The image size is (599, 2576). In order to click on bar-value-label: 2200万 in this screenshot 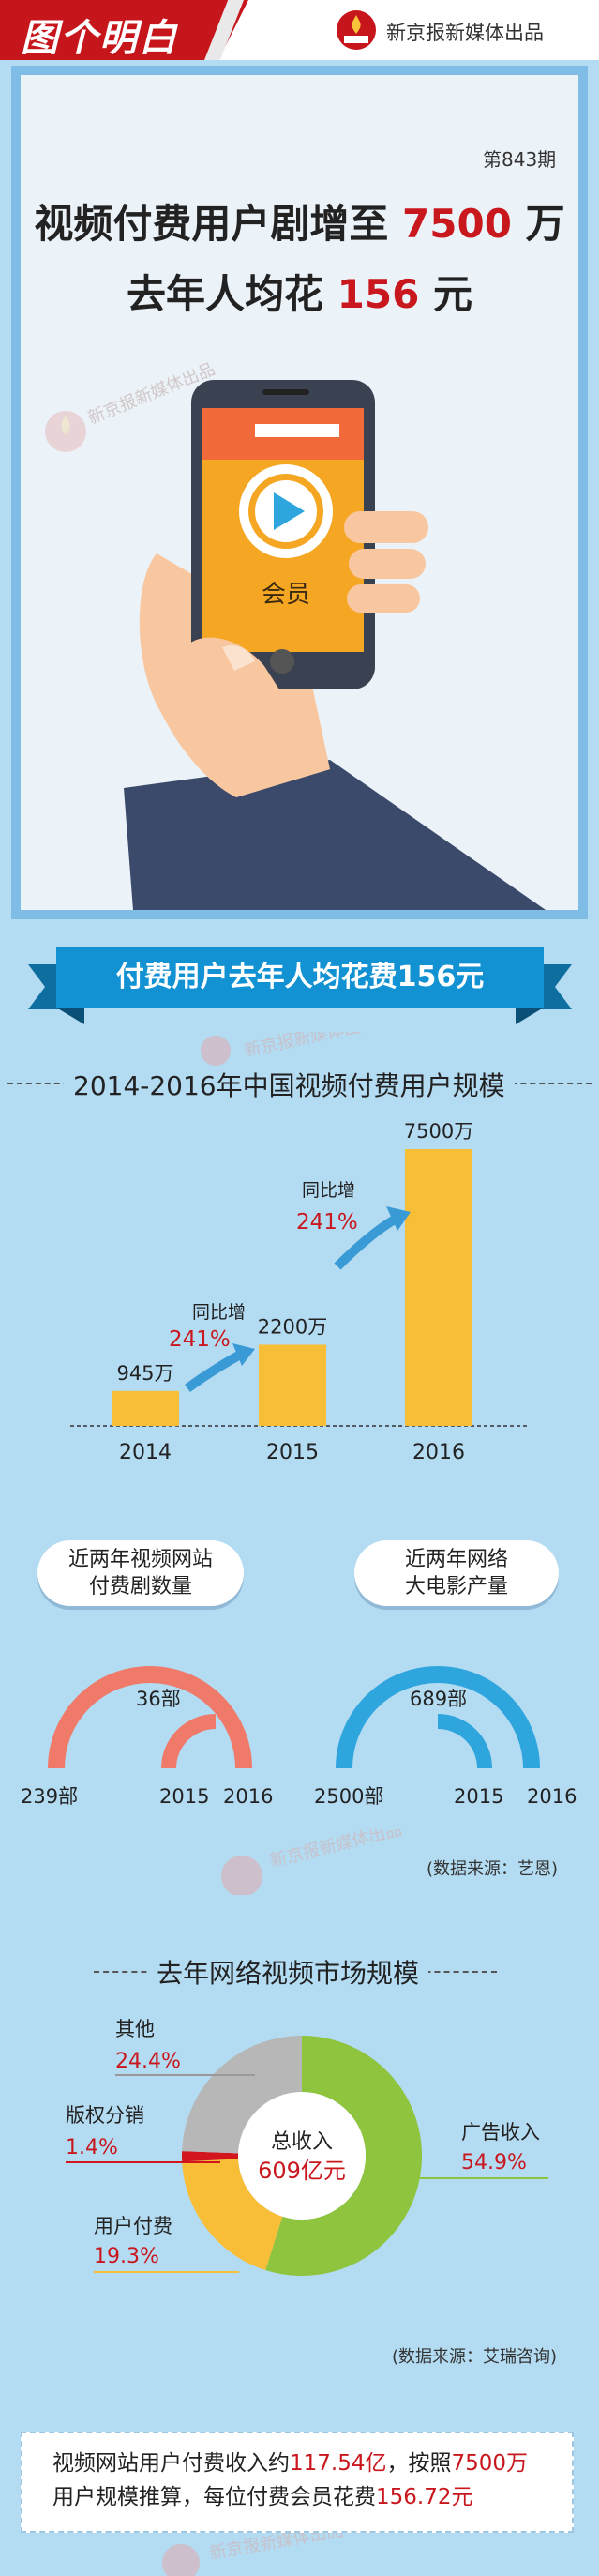, I will do `click(292, 1326)`.